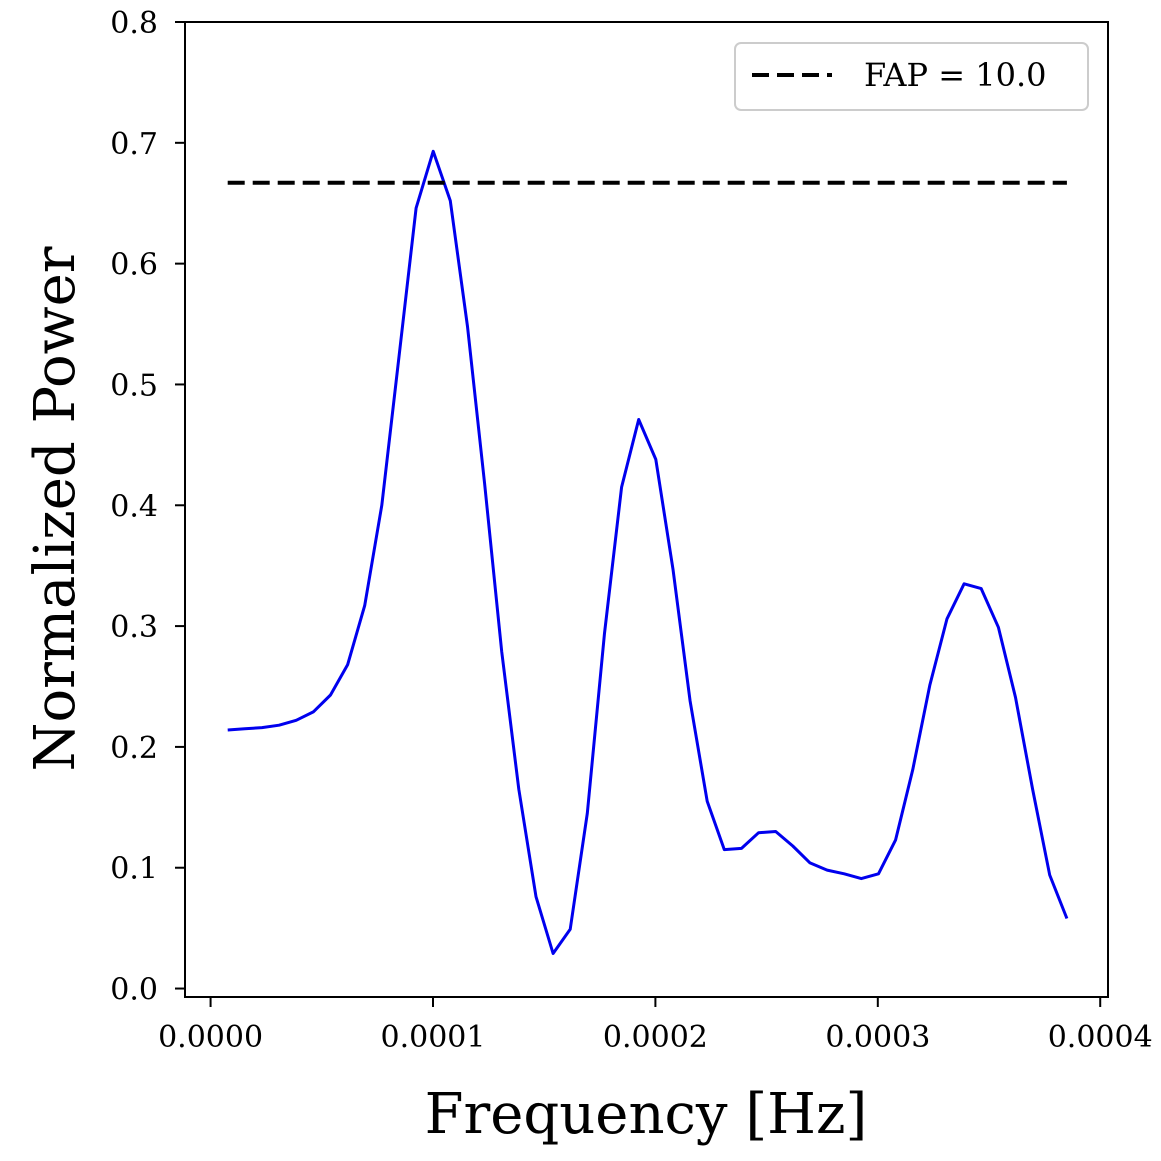 This screenshot has height=1161, width=1161. What do you see at coordinates (134, 23) in the screenshot?
I see `y-tick-label: 0.8` at bounding box center [134, 23].